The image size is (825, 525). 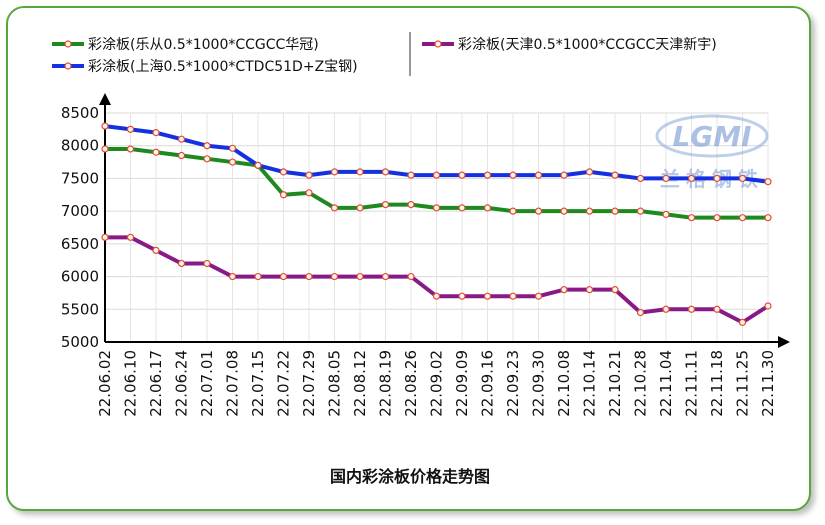 I want to click on x-axis-arrow, so click(x=784, y=342).